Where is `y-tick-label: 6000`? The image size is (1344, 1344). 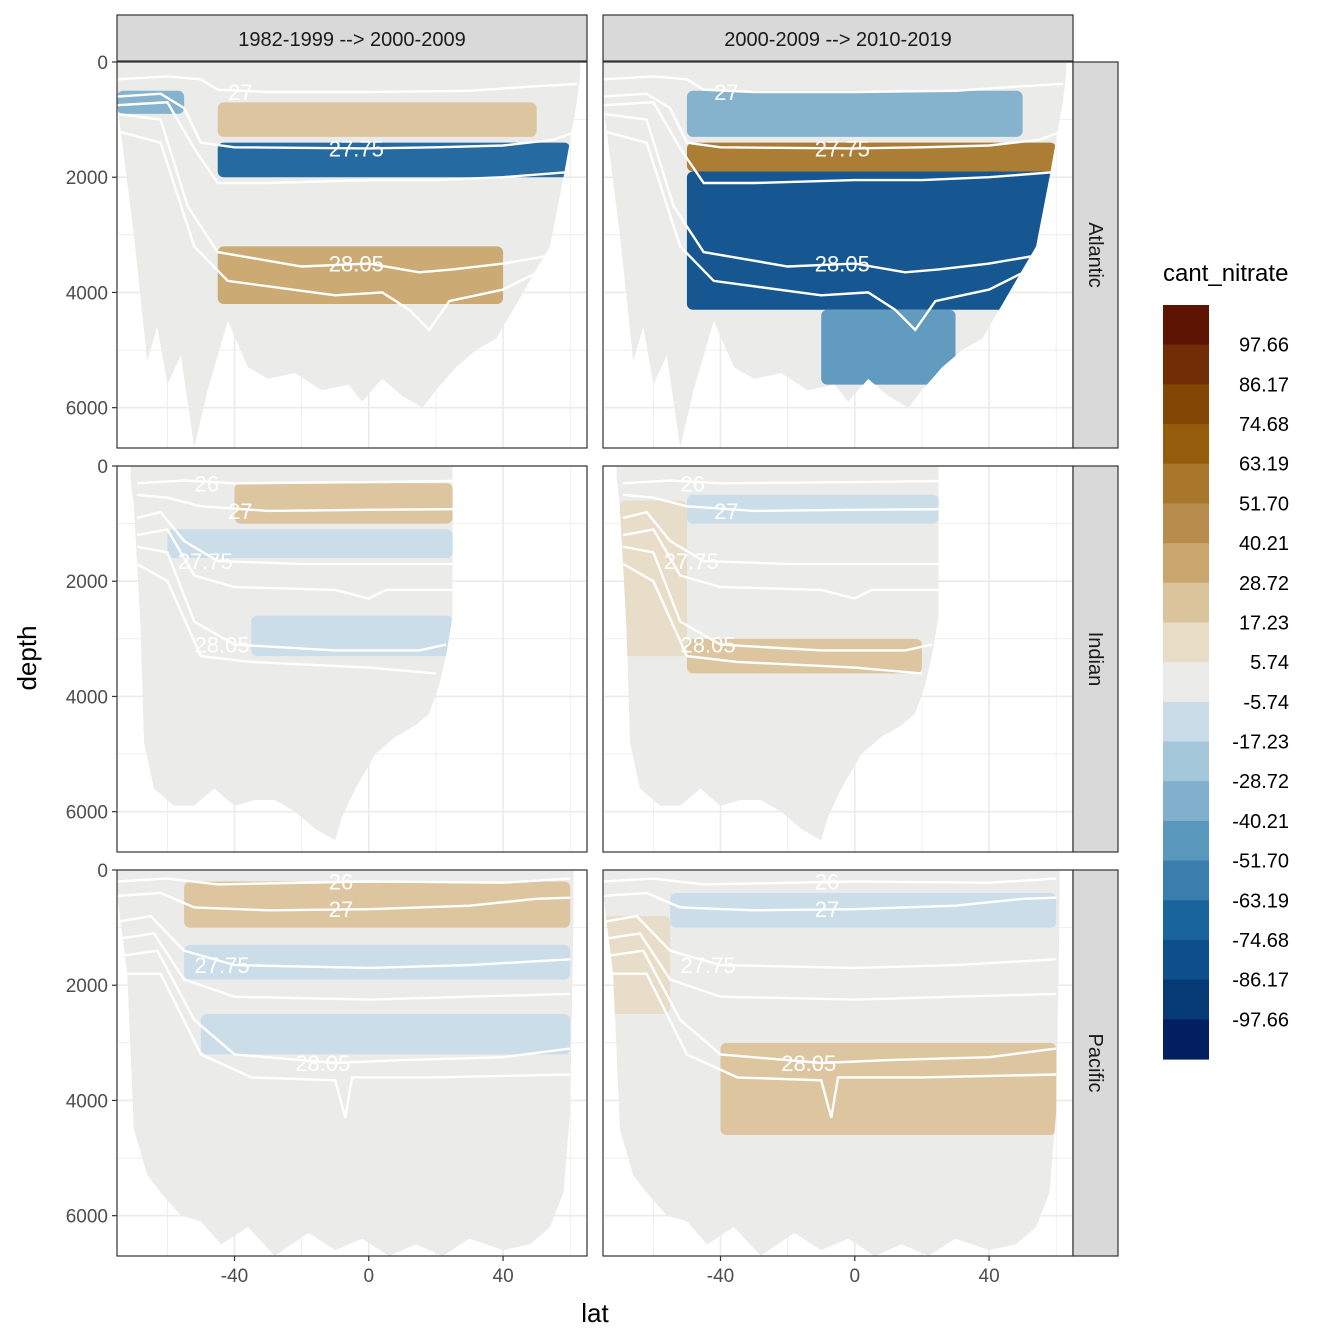
y-tick-label: 6000 is located at coordinates (87, 409).